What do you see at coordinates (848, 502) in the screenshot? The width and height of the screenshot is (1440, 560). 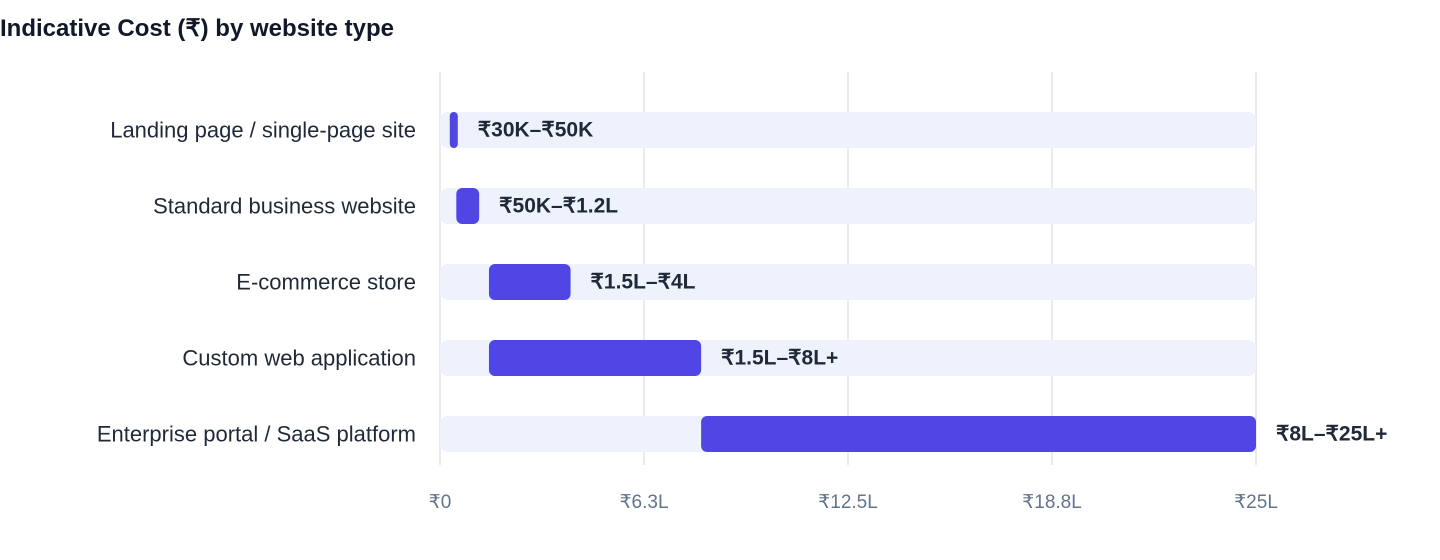 I see `x-tick-label: ₹12.5L` at bounding box center [848, 502].